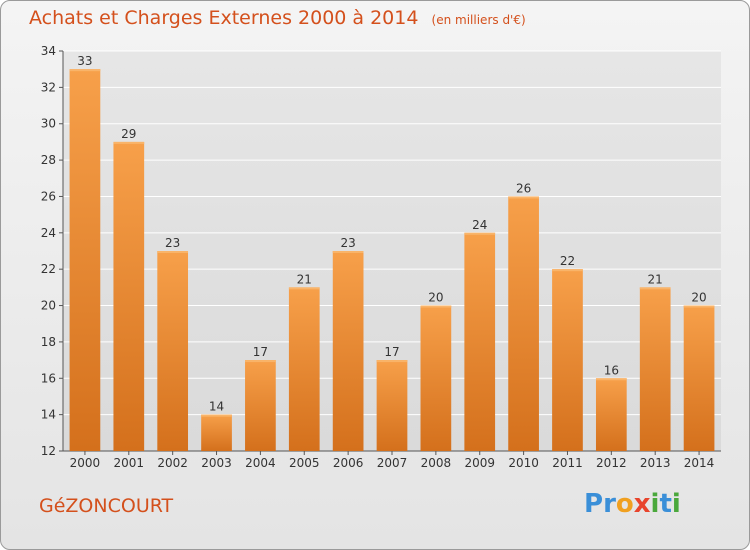 This screenshot has height=550, width=750. Describe the element at coordinates (655, 463) in the screenshot. I see `x-tick-label-2013: 2013` at that location.